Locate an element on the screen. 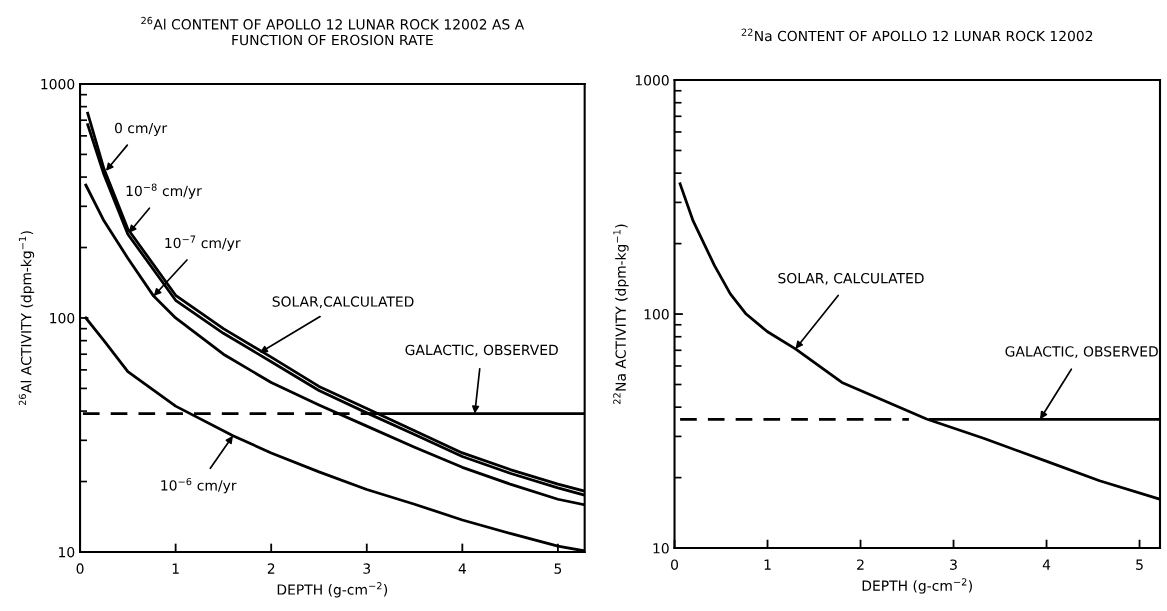  chart-title: $^{22}$Na CONTENT OF APOLLO 12 LUNAR ROCK 12002 is located at coordinates (917, 35).